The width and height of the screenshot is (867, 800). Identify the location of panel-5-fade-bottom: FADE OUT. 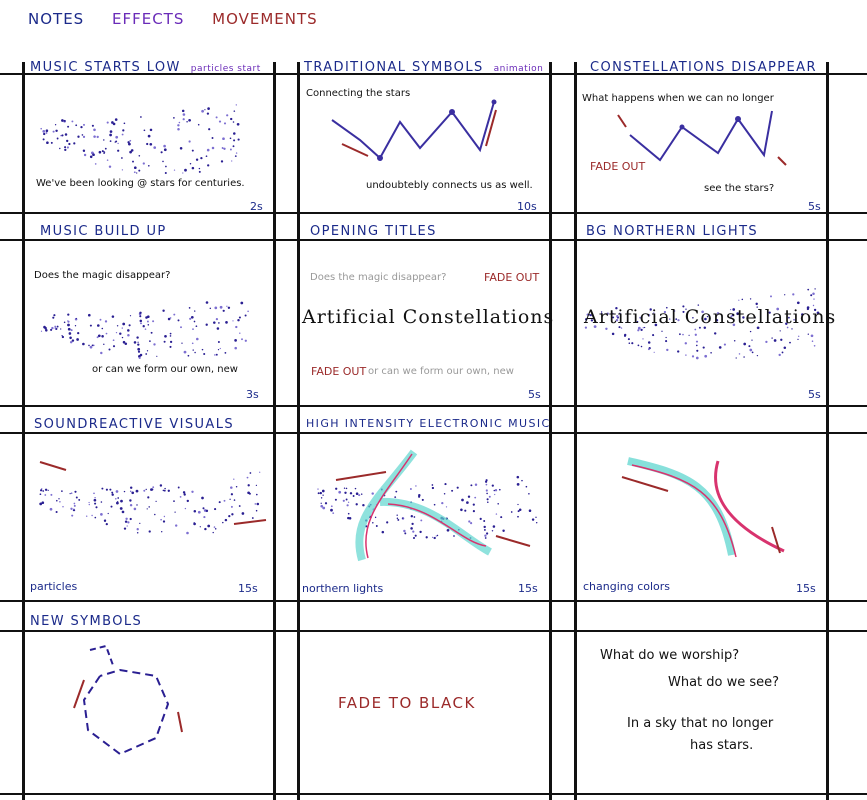
(339, 371).